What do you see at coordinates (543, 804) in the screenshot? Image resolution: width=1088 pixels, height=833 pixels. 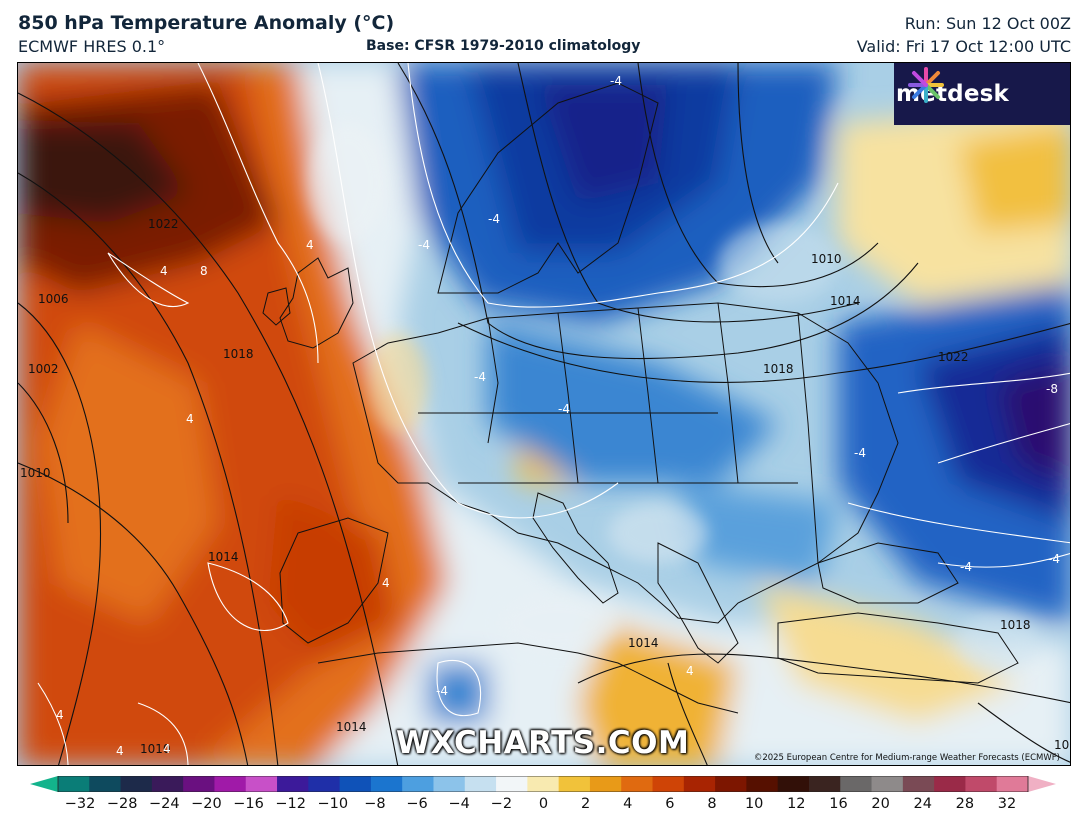 I see `colorbar-tick-label: 0` at bounding box center [543, 804].